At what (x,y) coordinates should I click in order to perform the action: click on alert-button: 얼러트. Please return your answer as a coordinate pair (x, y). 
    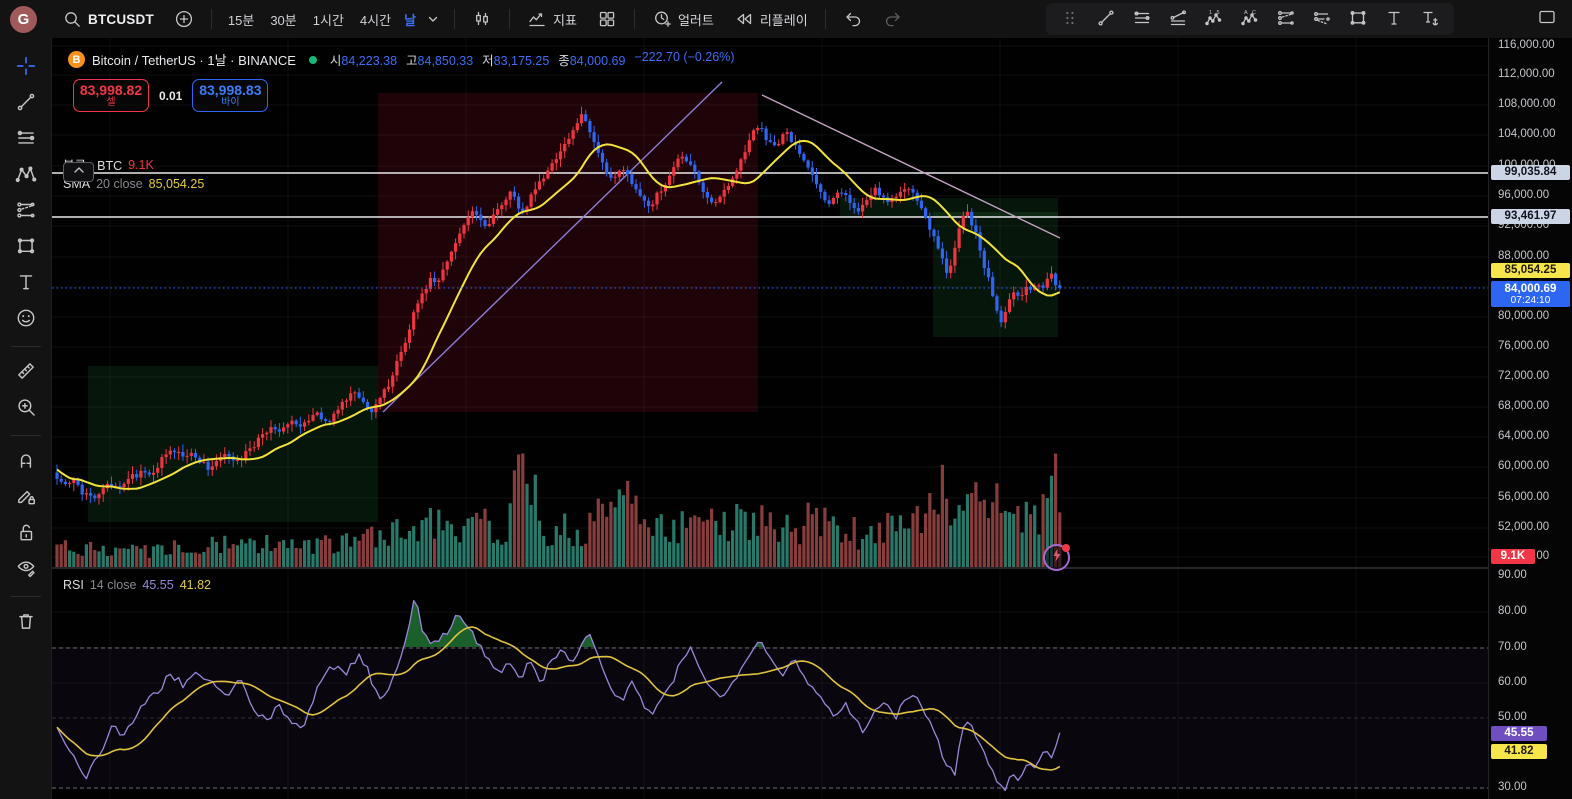
    Looking at the image, I should click on (683, 19).